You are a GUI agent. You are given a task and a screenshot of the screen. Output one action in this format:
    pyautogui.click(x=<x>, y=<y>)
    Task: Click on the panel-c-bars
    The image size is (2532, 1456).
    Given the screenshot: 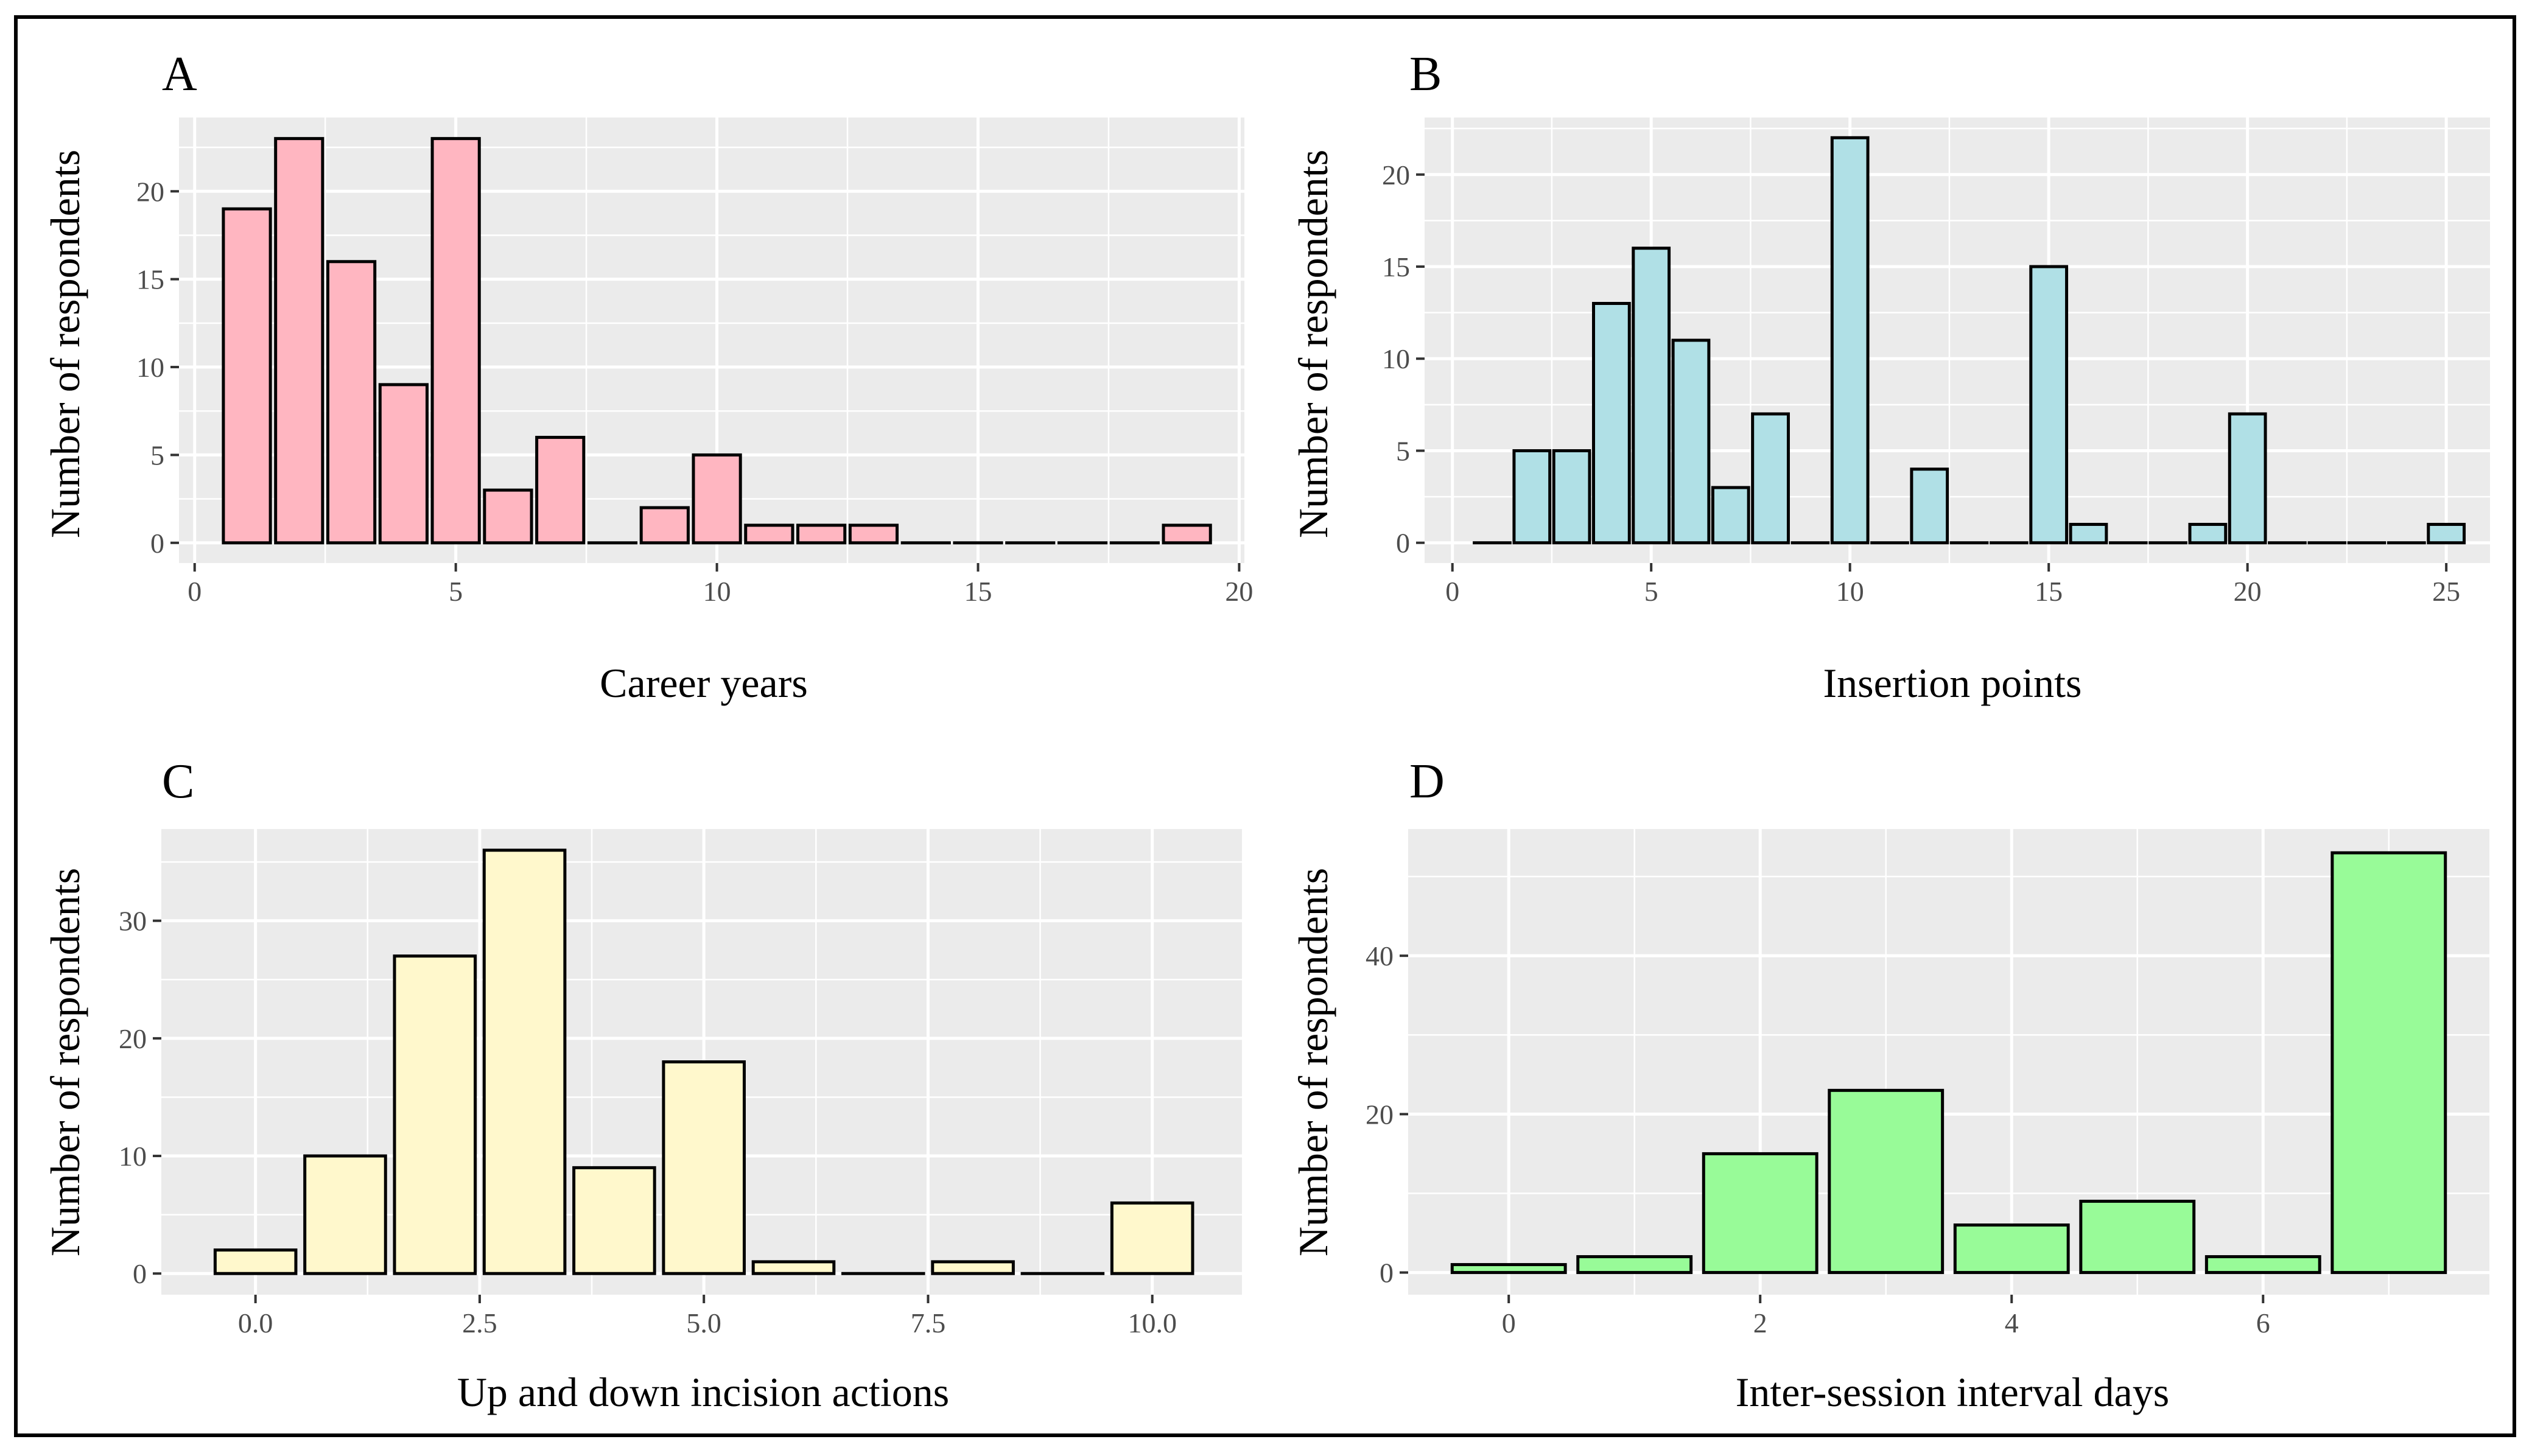 What is the action you would take?
    pyautogui.click(x=703, y=1062)
    